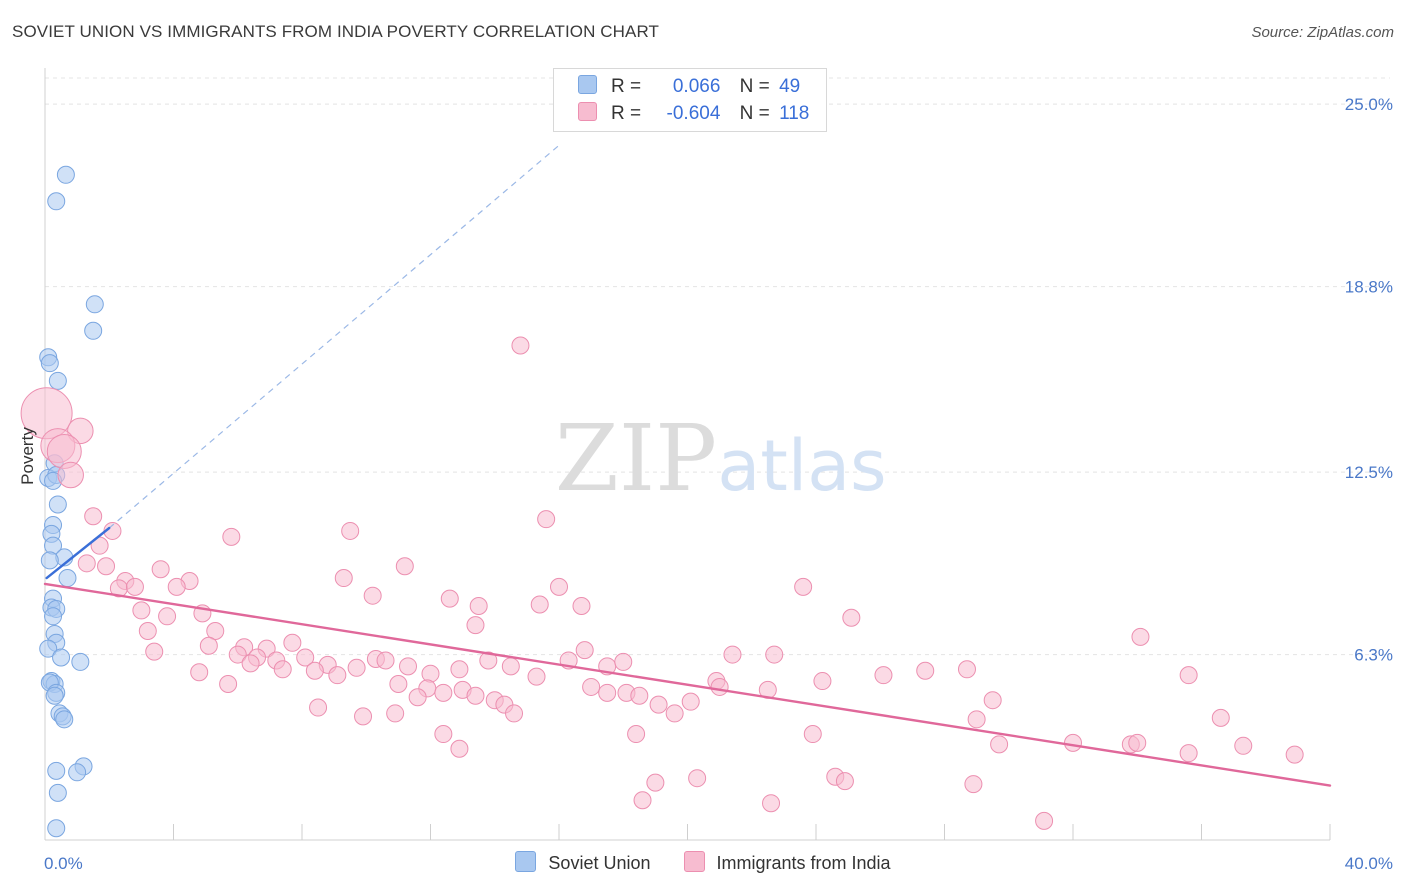  Describe the element at coordinates (1369, 287) in the screenshot. I see `y-tick-label: 18.8%` at that location.